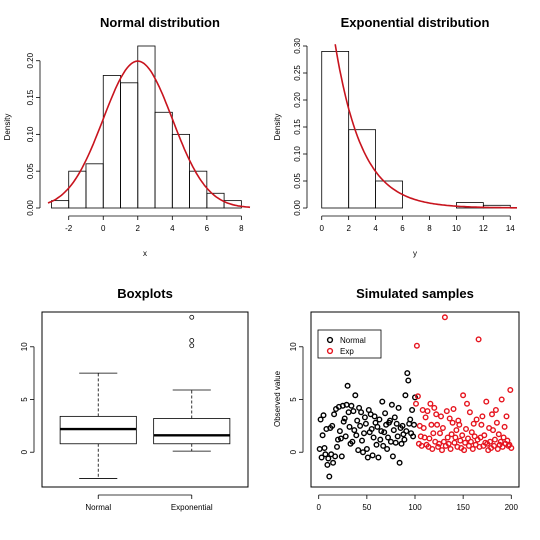 This screenshot has height=540, width=540. I want to click on y-tick-label-0-20: 0.20, so click(30, 60).